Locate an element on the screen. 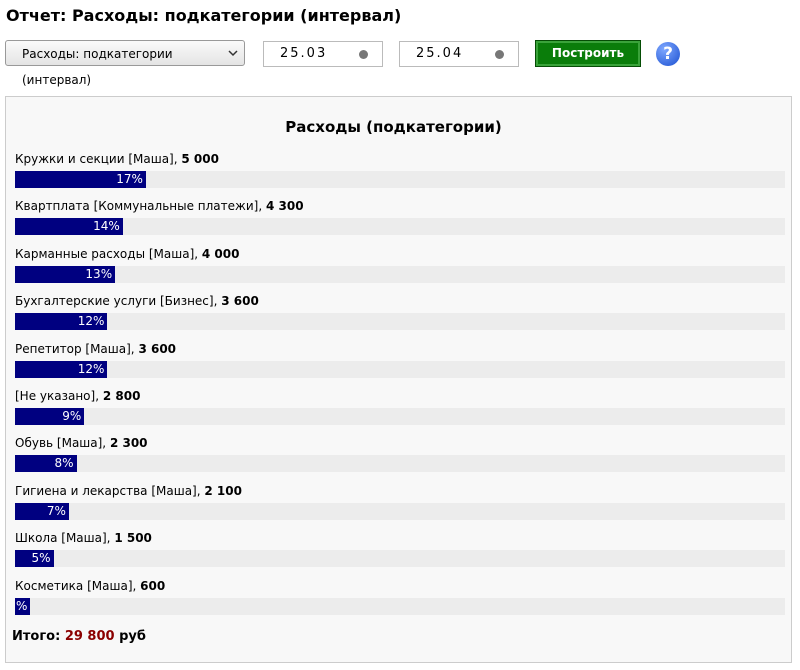 This screenshot has width=800, height=670. item-amount: 4 300 is located at coordinates (284, 206).